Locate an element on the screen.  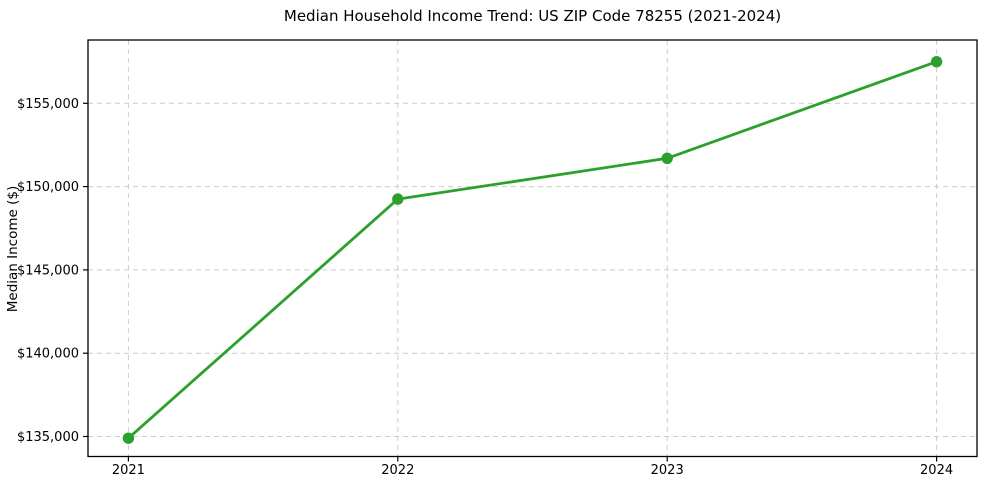
y-tick-label: $135,000 is located at coordinates (48, 437).